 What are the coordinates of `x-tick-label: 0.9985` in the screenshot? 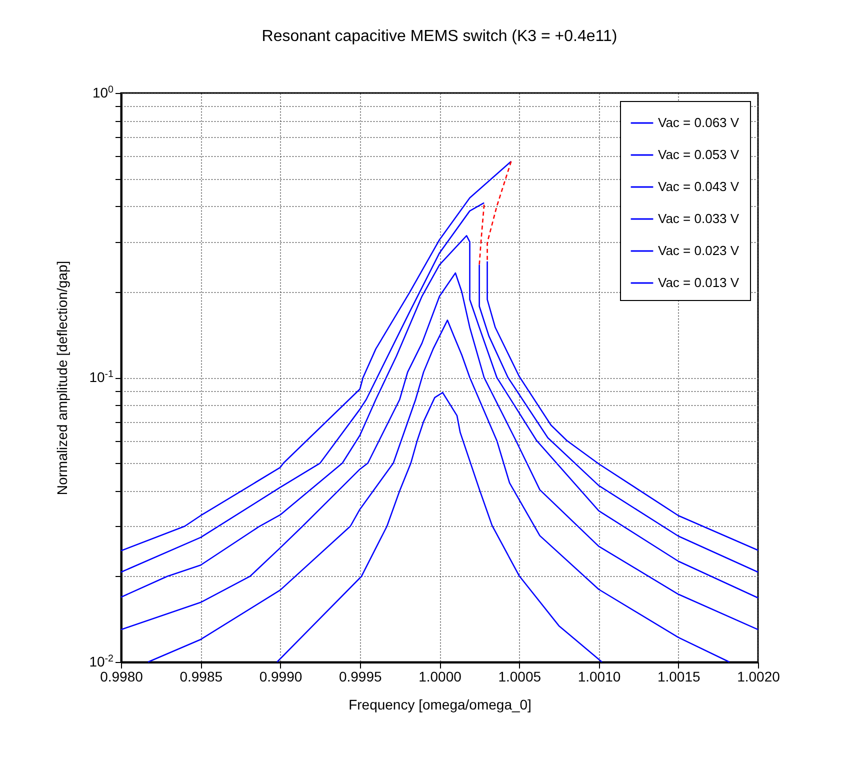 It's located at (201, 676).